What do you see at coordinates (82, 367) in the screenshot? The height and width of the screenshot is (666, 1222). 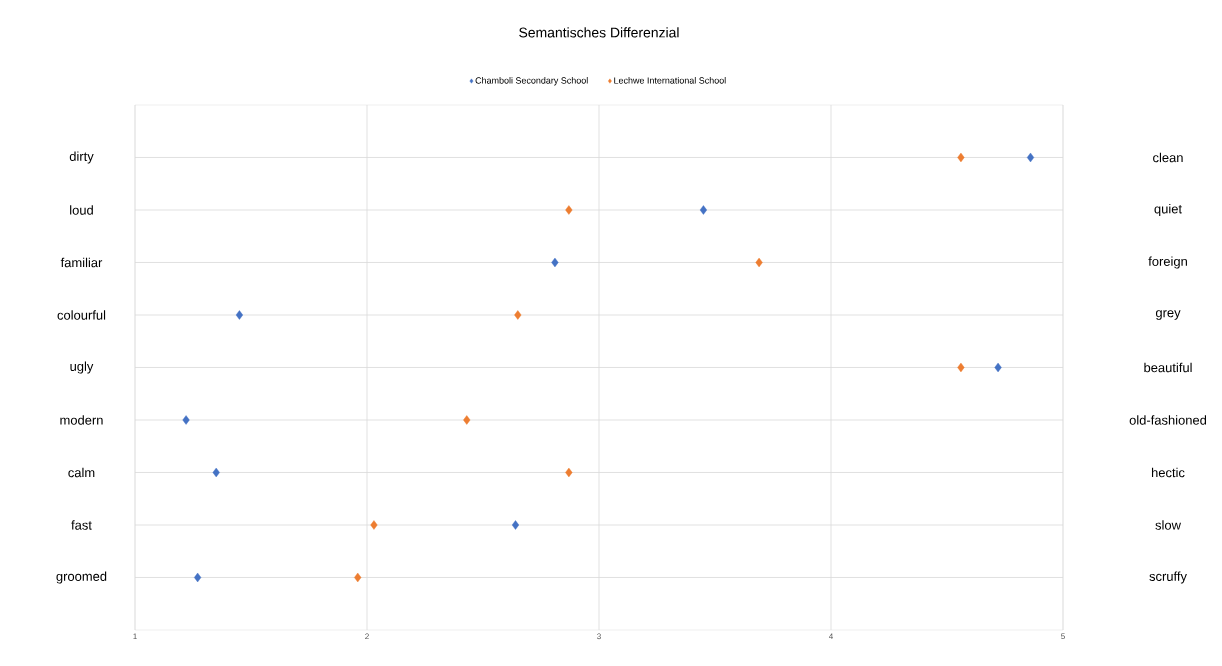 I see `y-tick-label: ugly` at bounding box center [82, 367].